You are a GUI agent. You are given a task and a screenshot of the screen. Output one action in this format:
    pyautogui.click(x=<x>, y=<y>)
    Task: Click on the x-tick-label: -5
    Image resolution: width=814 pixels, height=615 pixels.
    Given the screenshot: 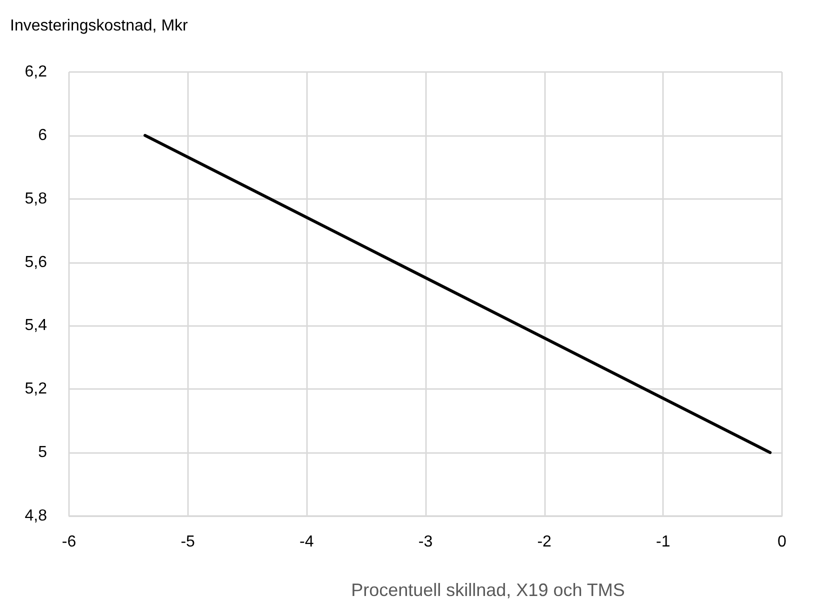 What is the action you would take?
    pyautogui.click(x=188, y=542)
    